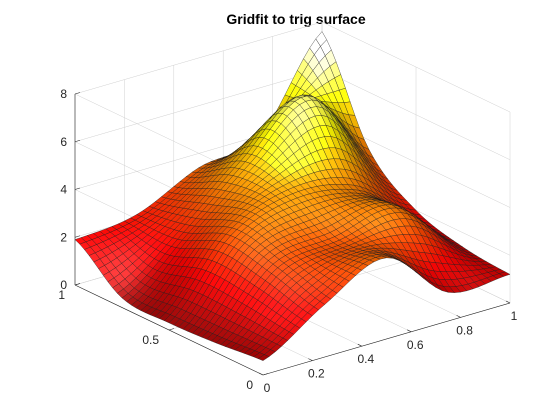  Describe the element at coordinates (63, 237) in the screenshot. I see `z-tick-label: 2` at that location.